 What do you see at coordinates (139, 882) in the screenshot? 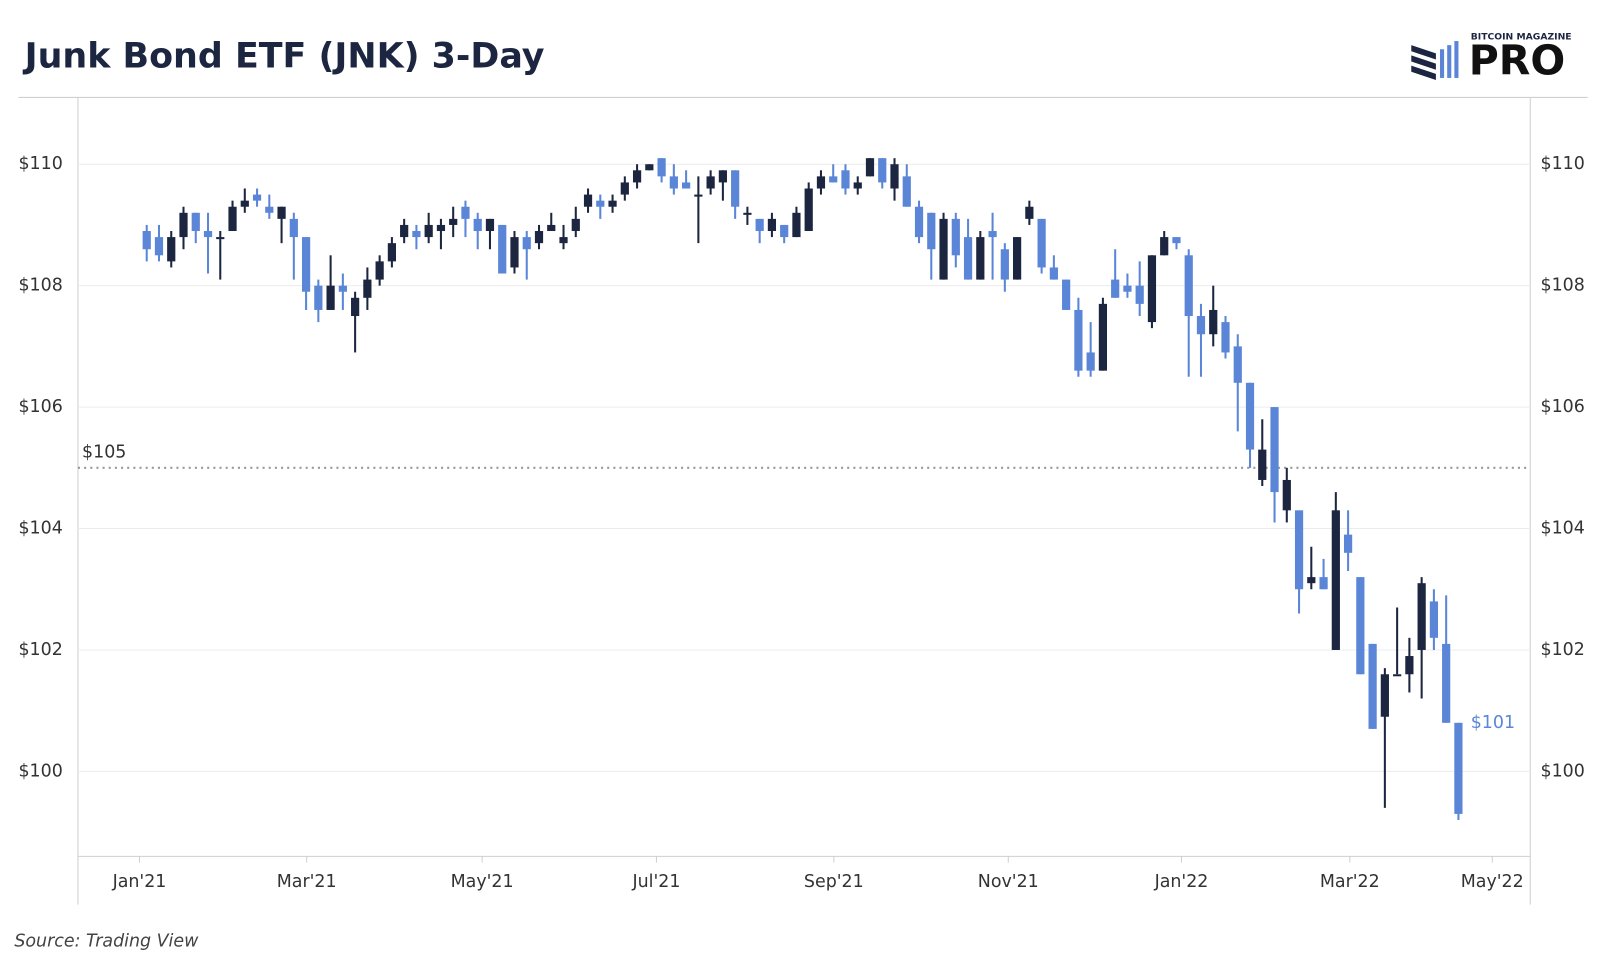
I see `x-tick-label: Jan'21` at bounding box center [139, 882].